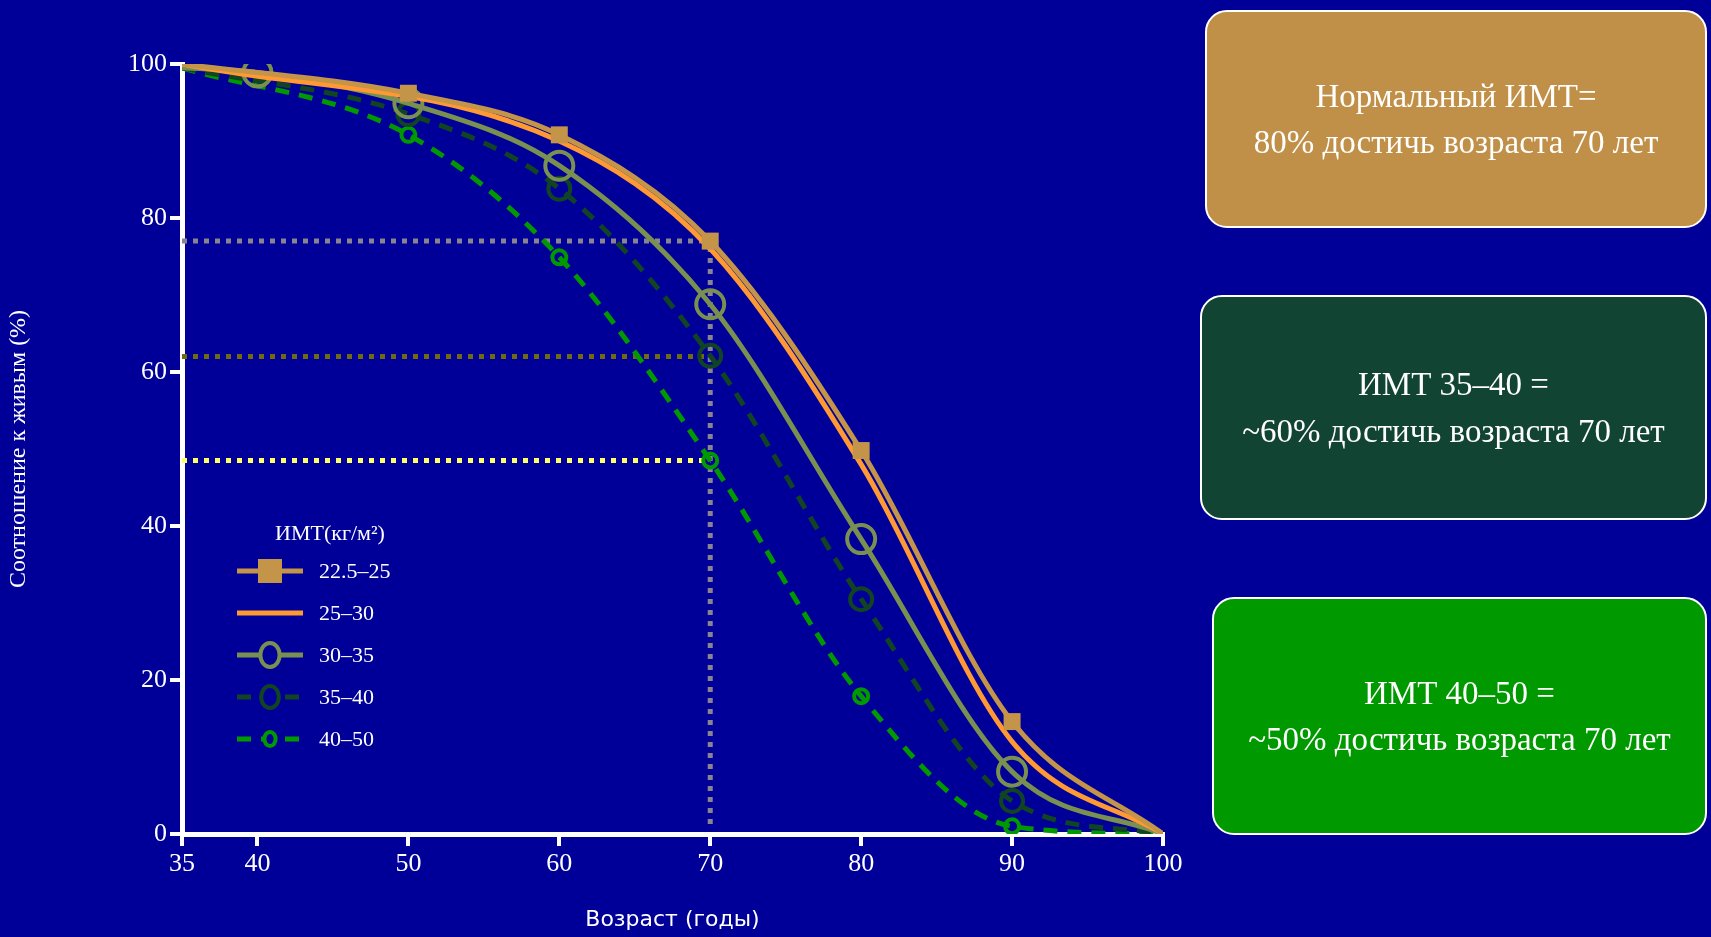 Image resolution: width=1711 pixels, height=937 pixels. What do you see at coordinates (346, 739) in the screenshot?
I see `legend-label: 40–50` at bounding box center [346, 739].